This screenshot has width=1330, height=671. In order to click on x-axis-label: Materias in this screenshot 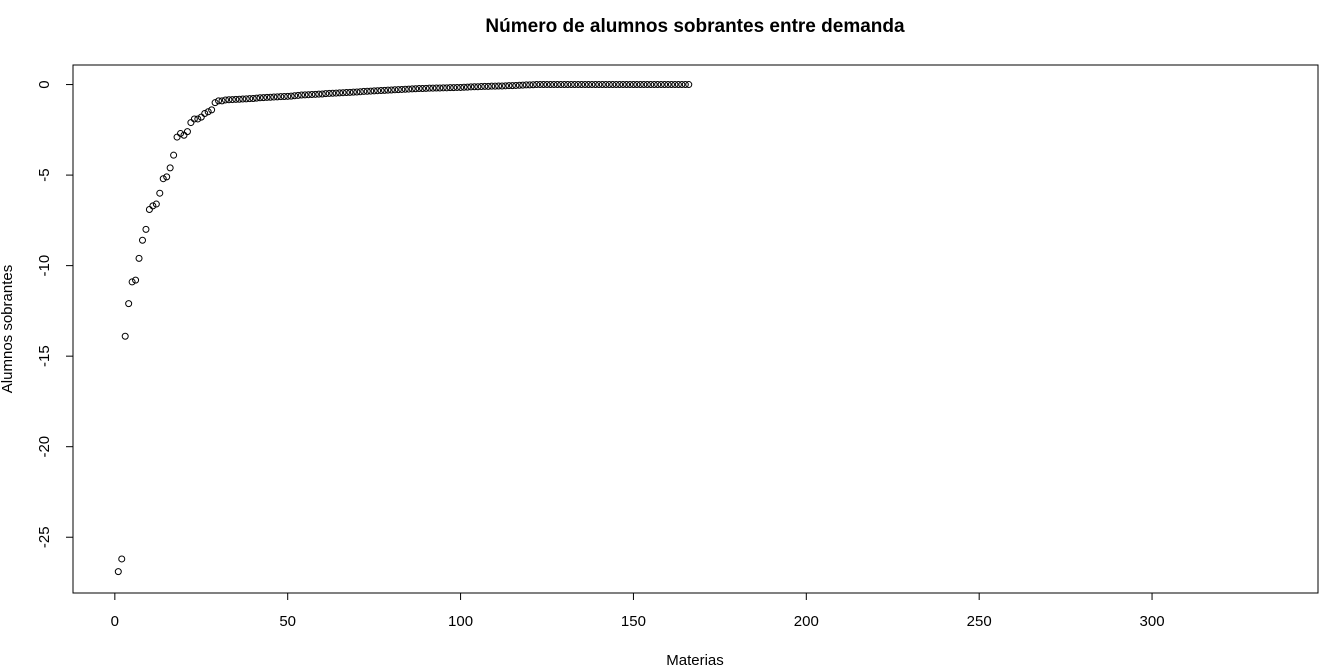, I will do `click(695, 660)`.